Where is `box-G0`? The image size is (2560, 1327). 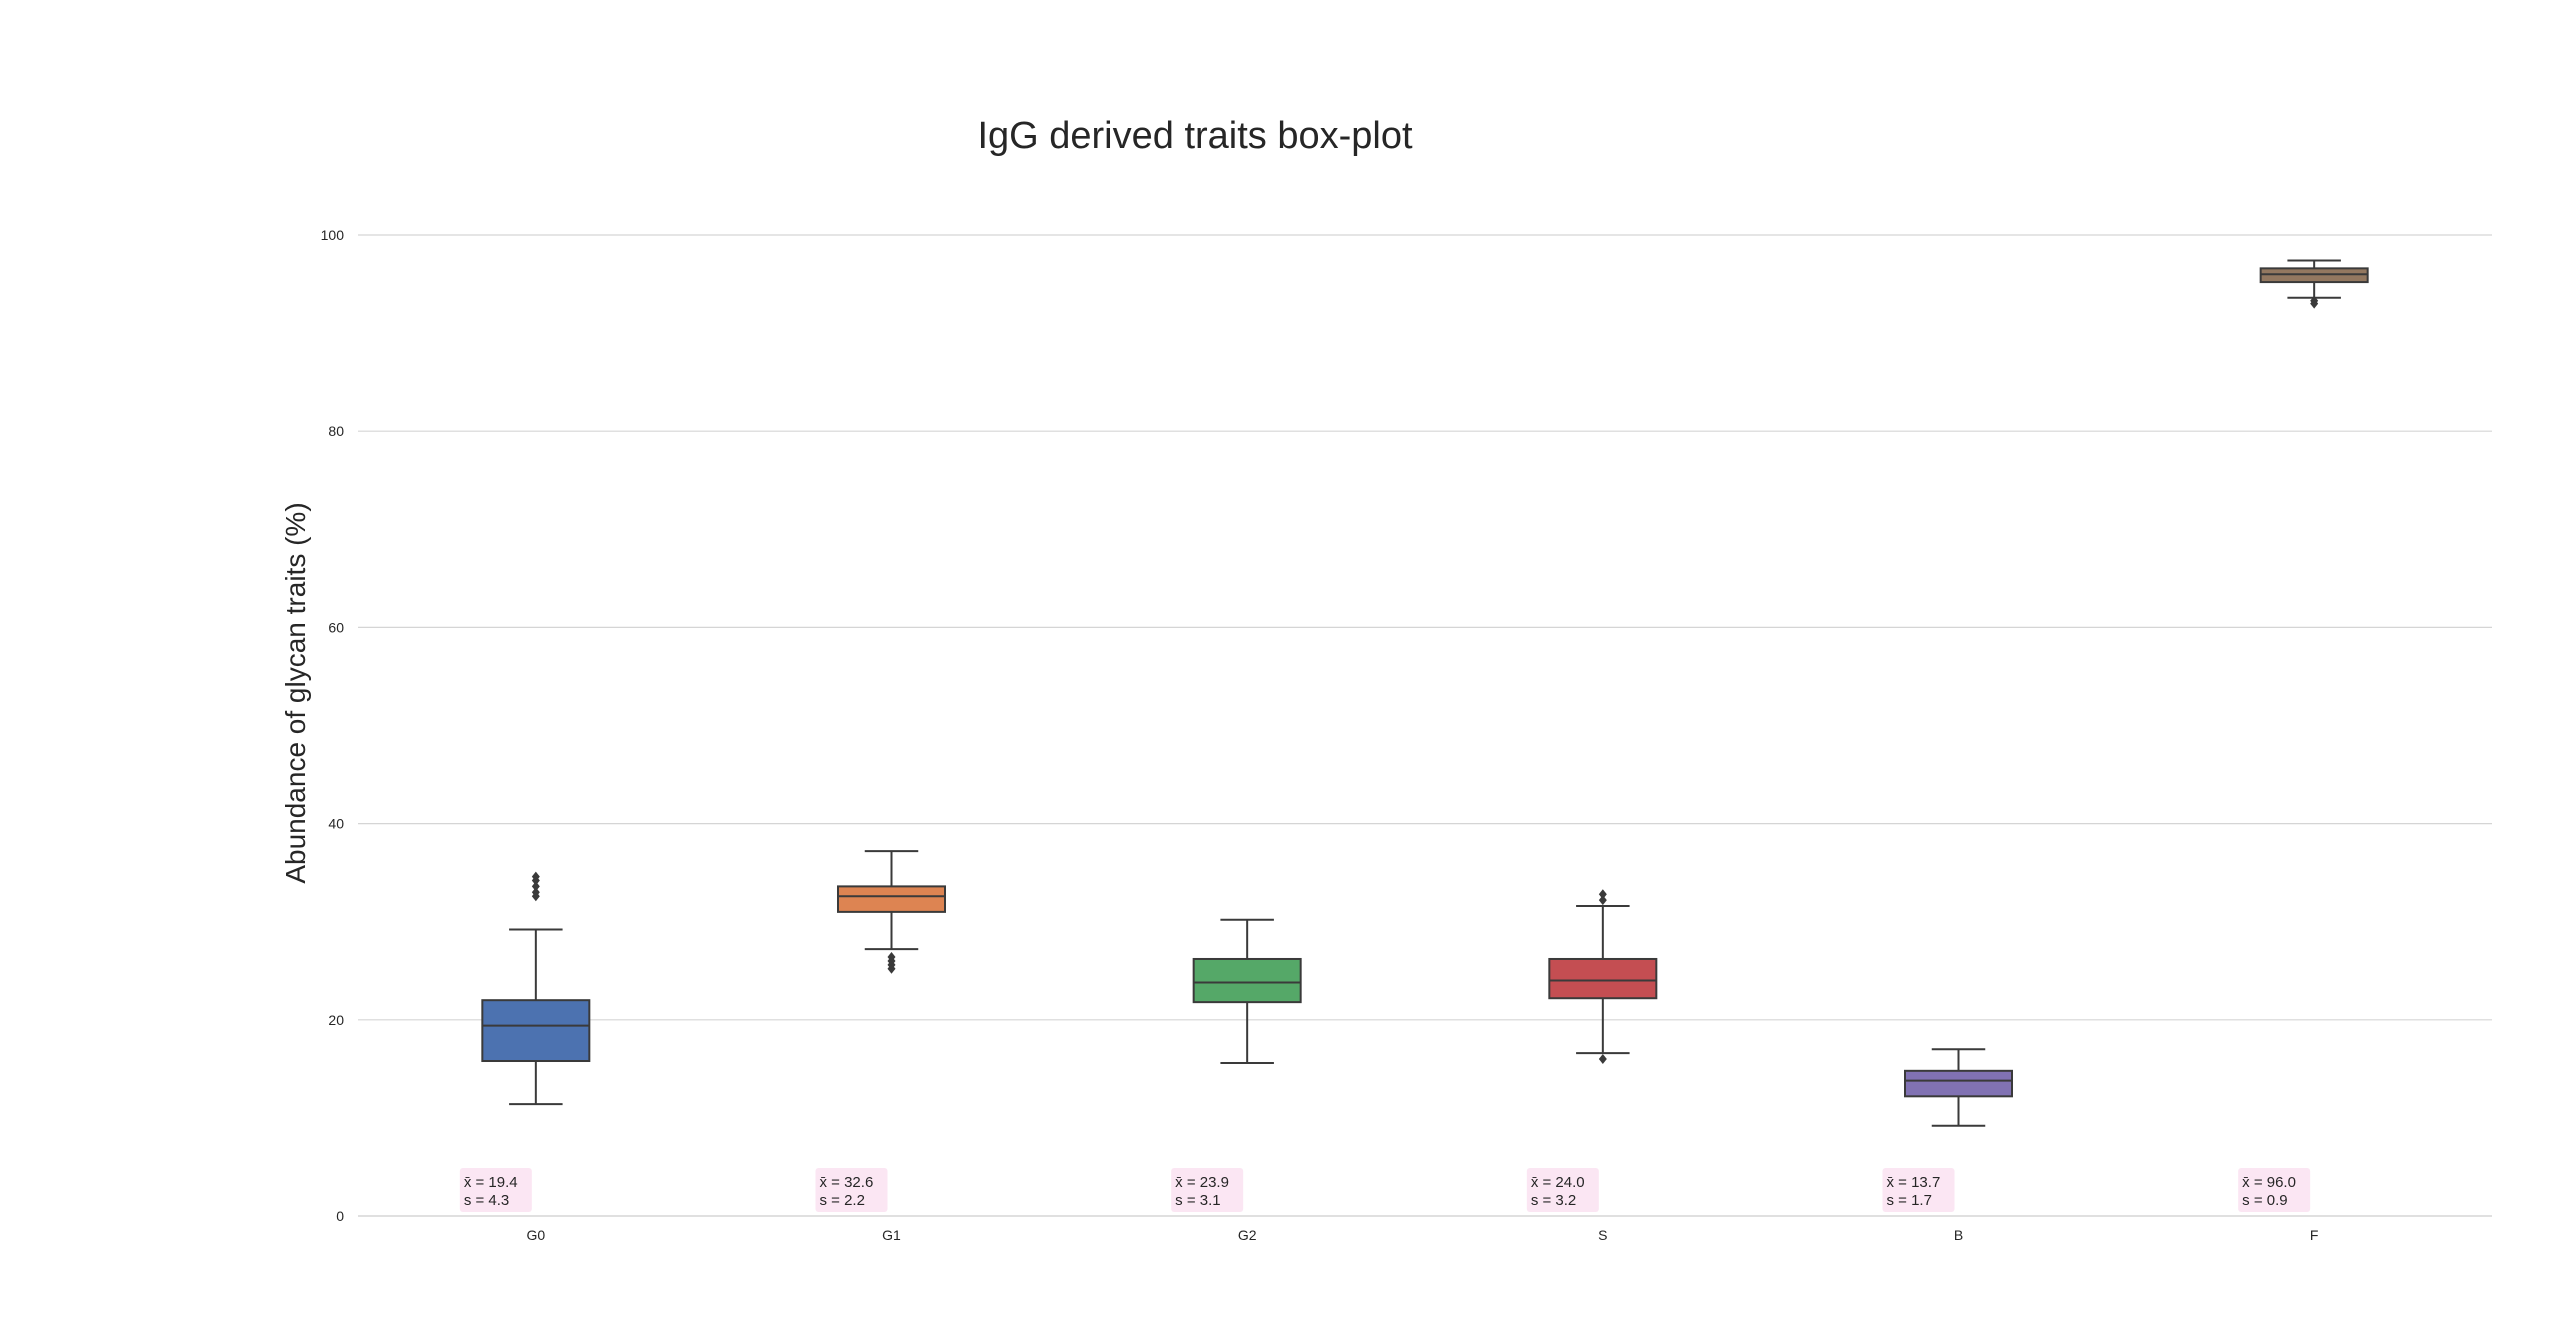
box-G0 is located at coordinates (536, 988).